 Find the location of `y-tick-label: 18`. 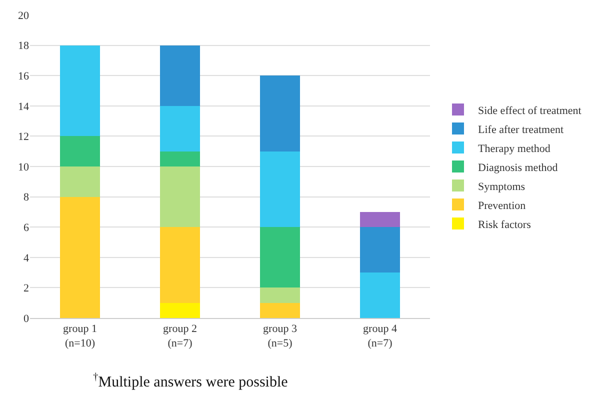

y-tick-label: 18 is located at coordinates (24, 46).